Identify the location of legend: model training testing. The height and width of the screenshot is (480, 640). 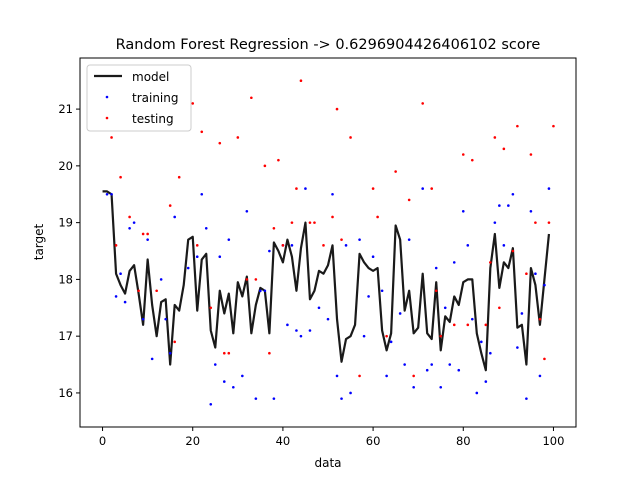
(139, 98).